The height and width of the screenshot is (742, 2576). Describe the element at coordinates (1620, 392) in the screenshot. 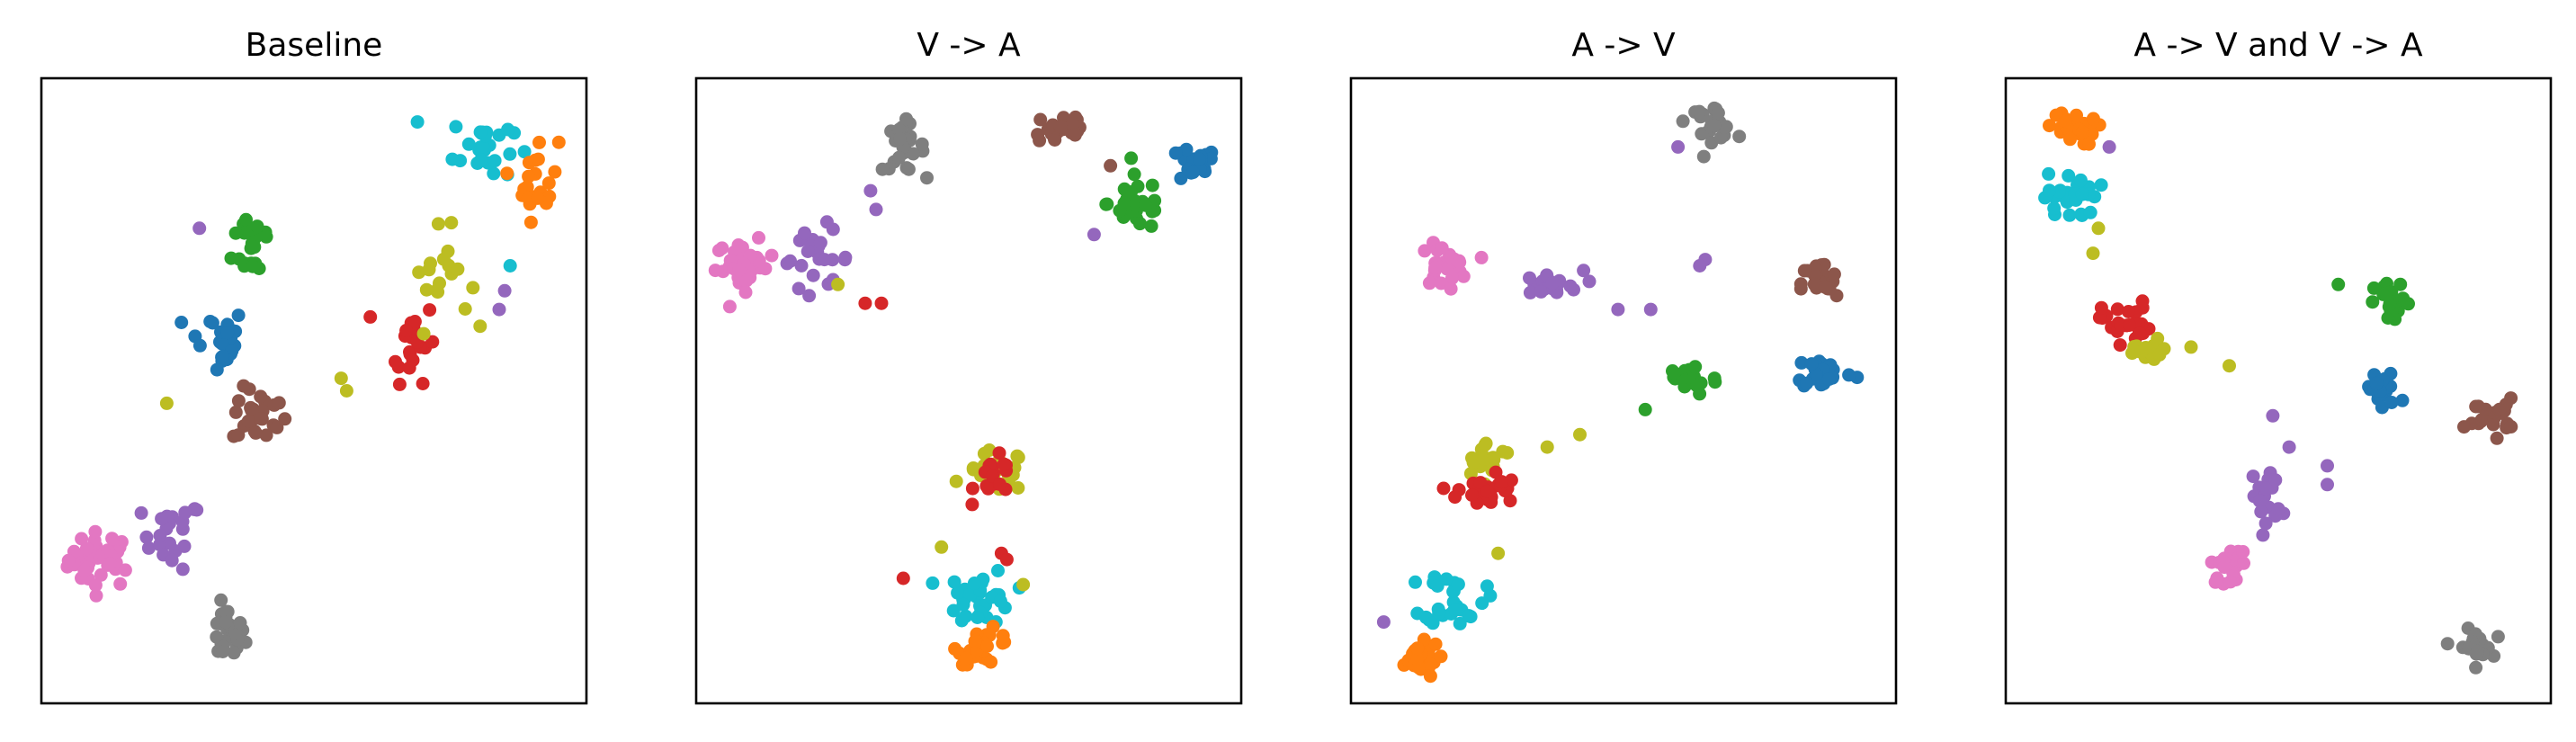

I see `points-a-to-v` at that location.